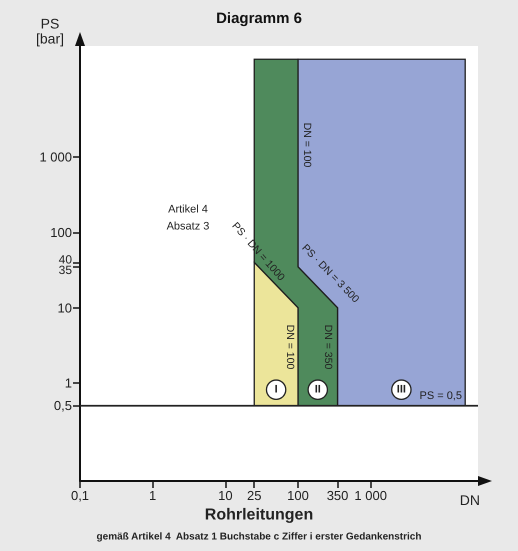 Image resolution: width=518 pixels, height=551 pixels. I want to click on x-tick-label: 10, so click(225, 495).